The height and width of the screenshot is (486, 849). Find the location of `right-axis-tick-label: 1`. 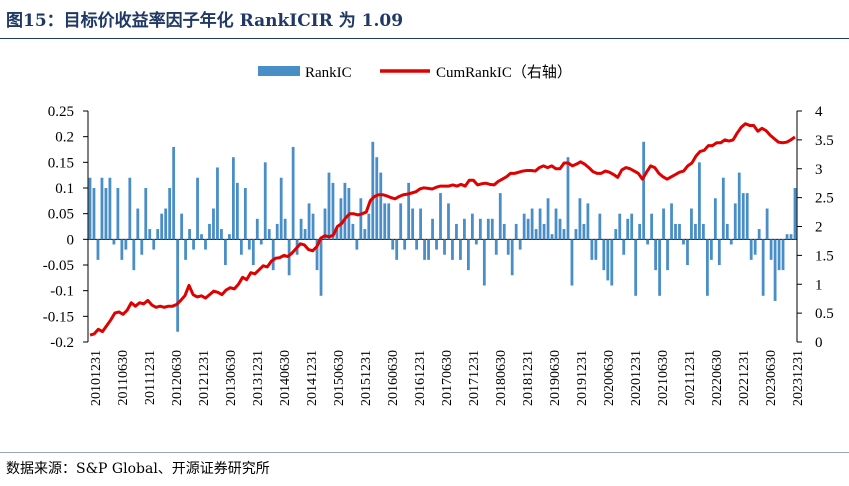

right-axis-tick-label: 1 is located at coordinates (819, 285).